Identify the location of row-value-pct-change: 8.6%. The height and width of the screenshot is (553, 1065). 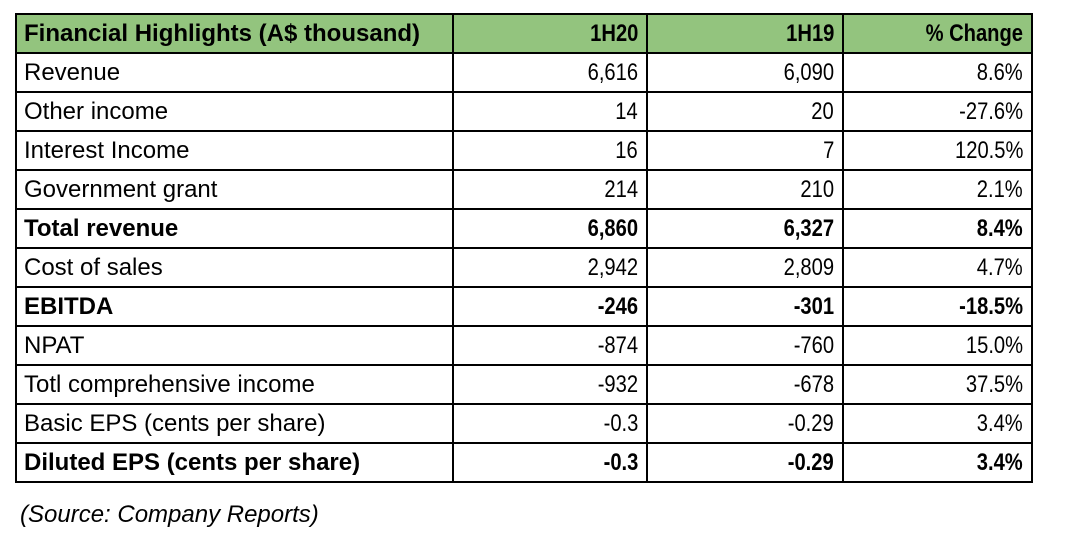
(937, 72).